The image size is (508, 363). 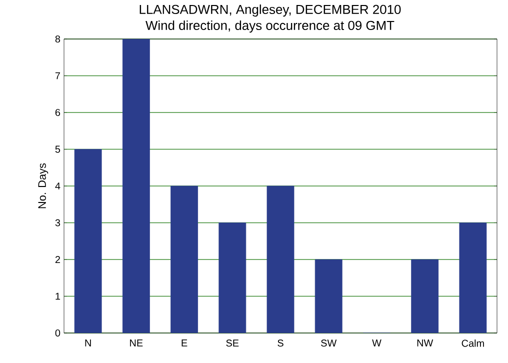 What do you see at coordinates (377, 343) in the screenshot?
I see `x-tick-label: W` at bounding box center [377, 343].